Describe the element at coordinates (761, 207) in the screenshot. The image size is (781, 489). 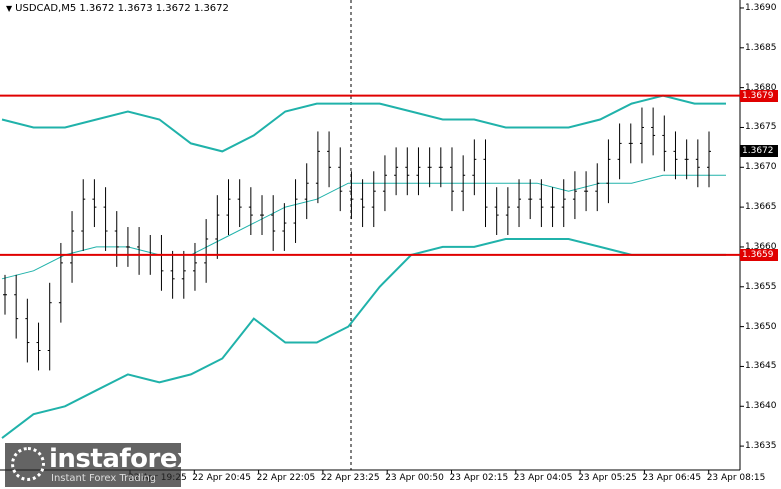
I see `price-label: 1.3665` at that location.